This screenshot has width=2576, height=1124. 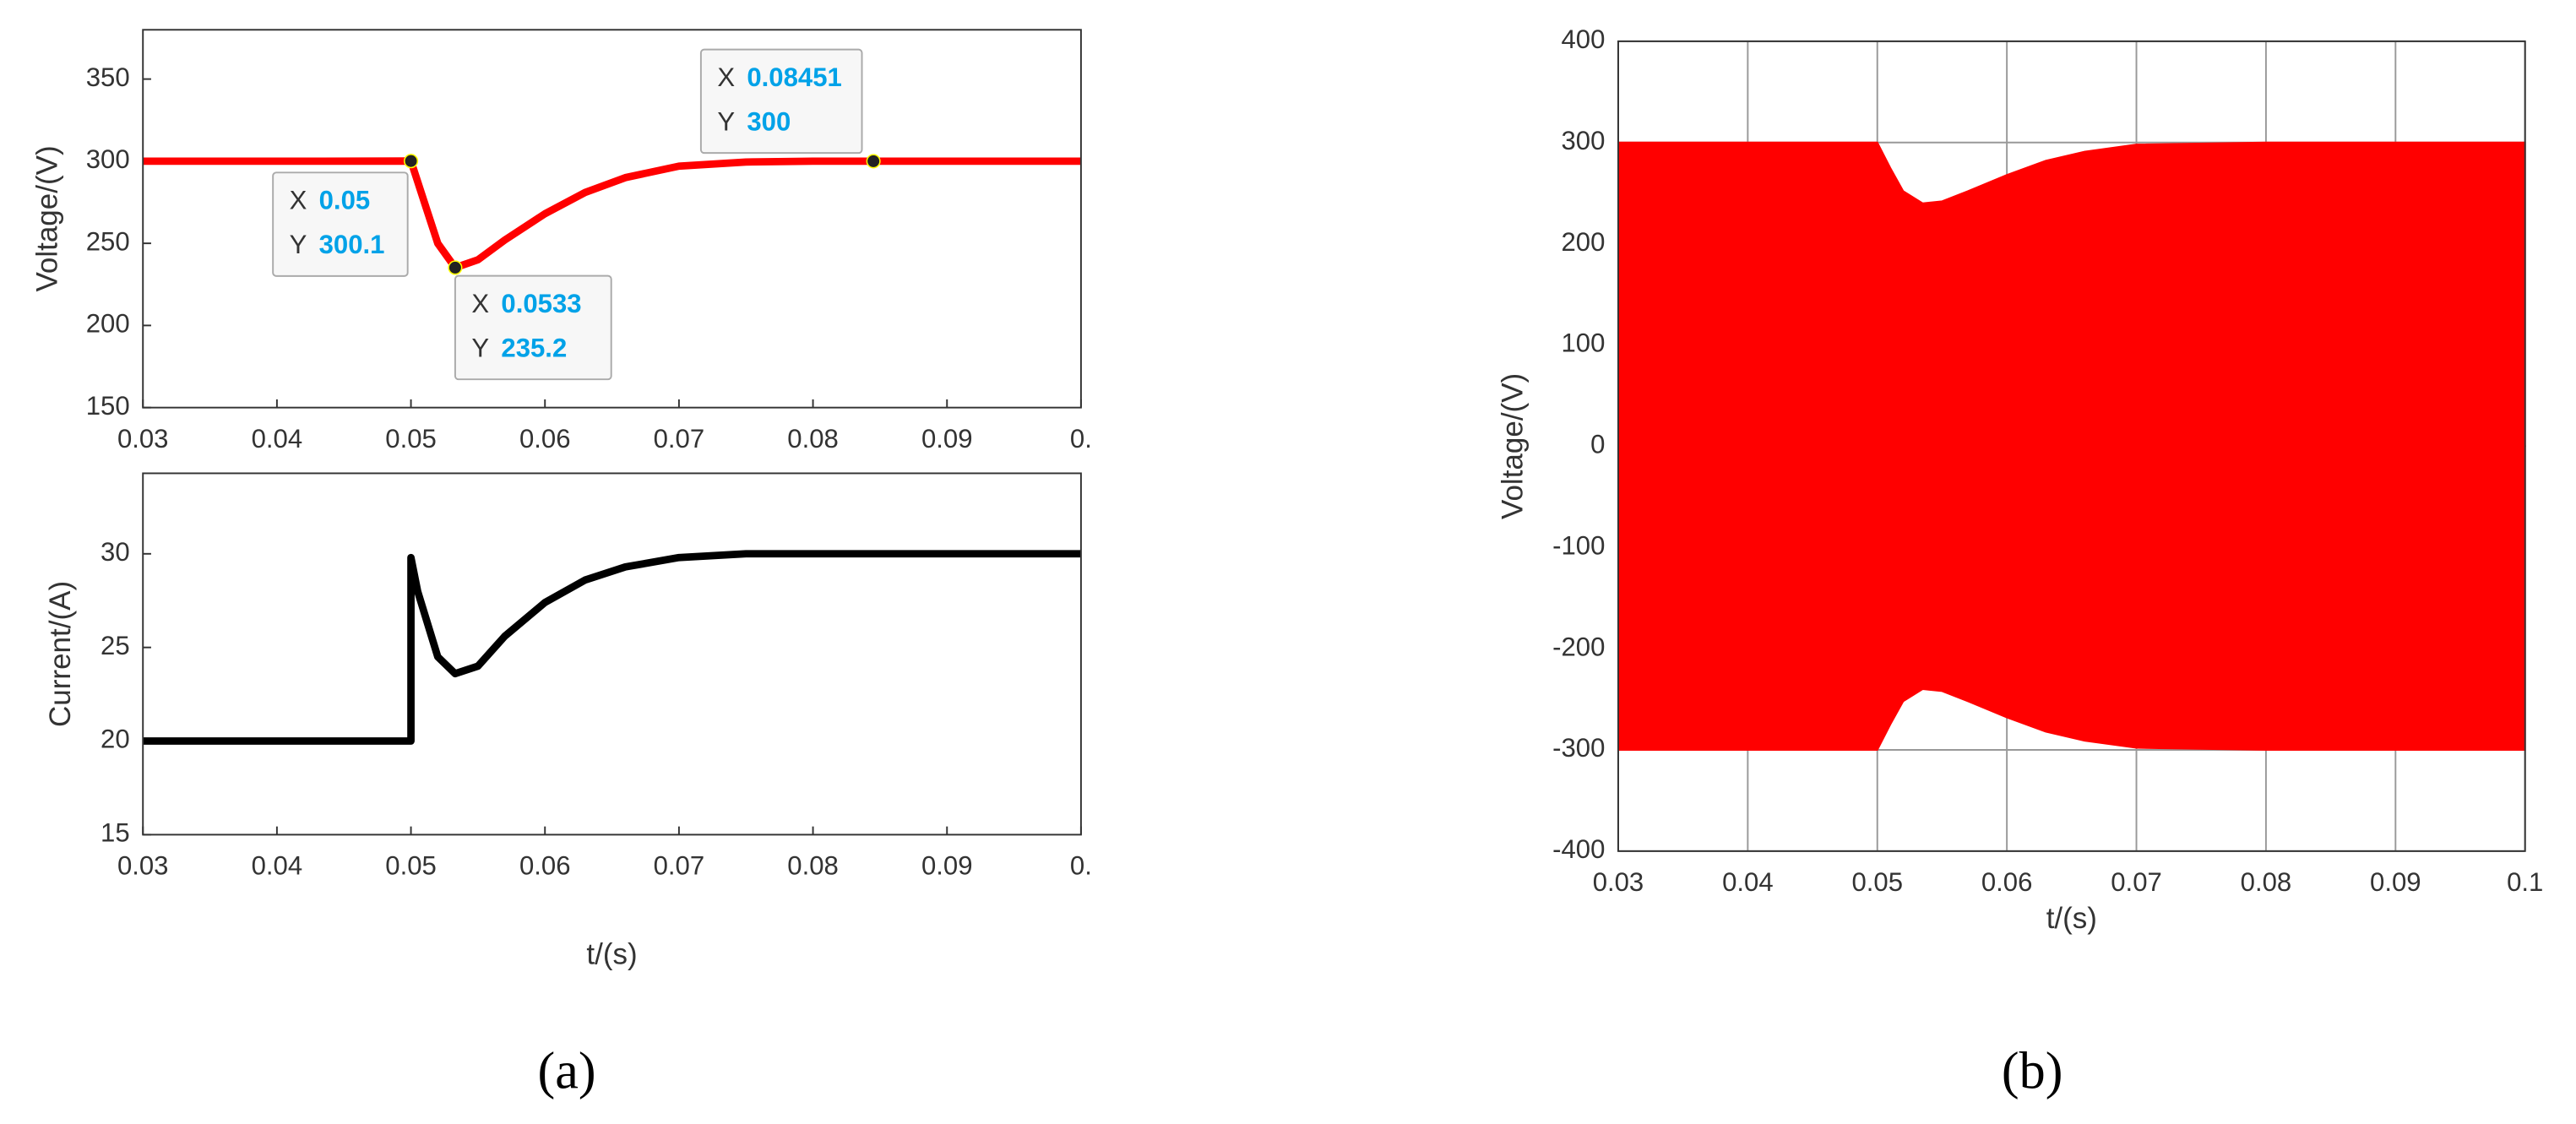 I want to click on caption: (a), so click(x=567, y=1071).